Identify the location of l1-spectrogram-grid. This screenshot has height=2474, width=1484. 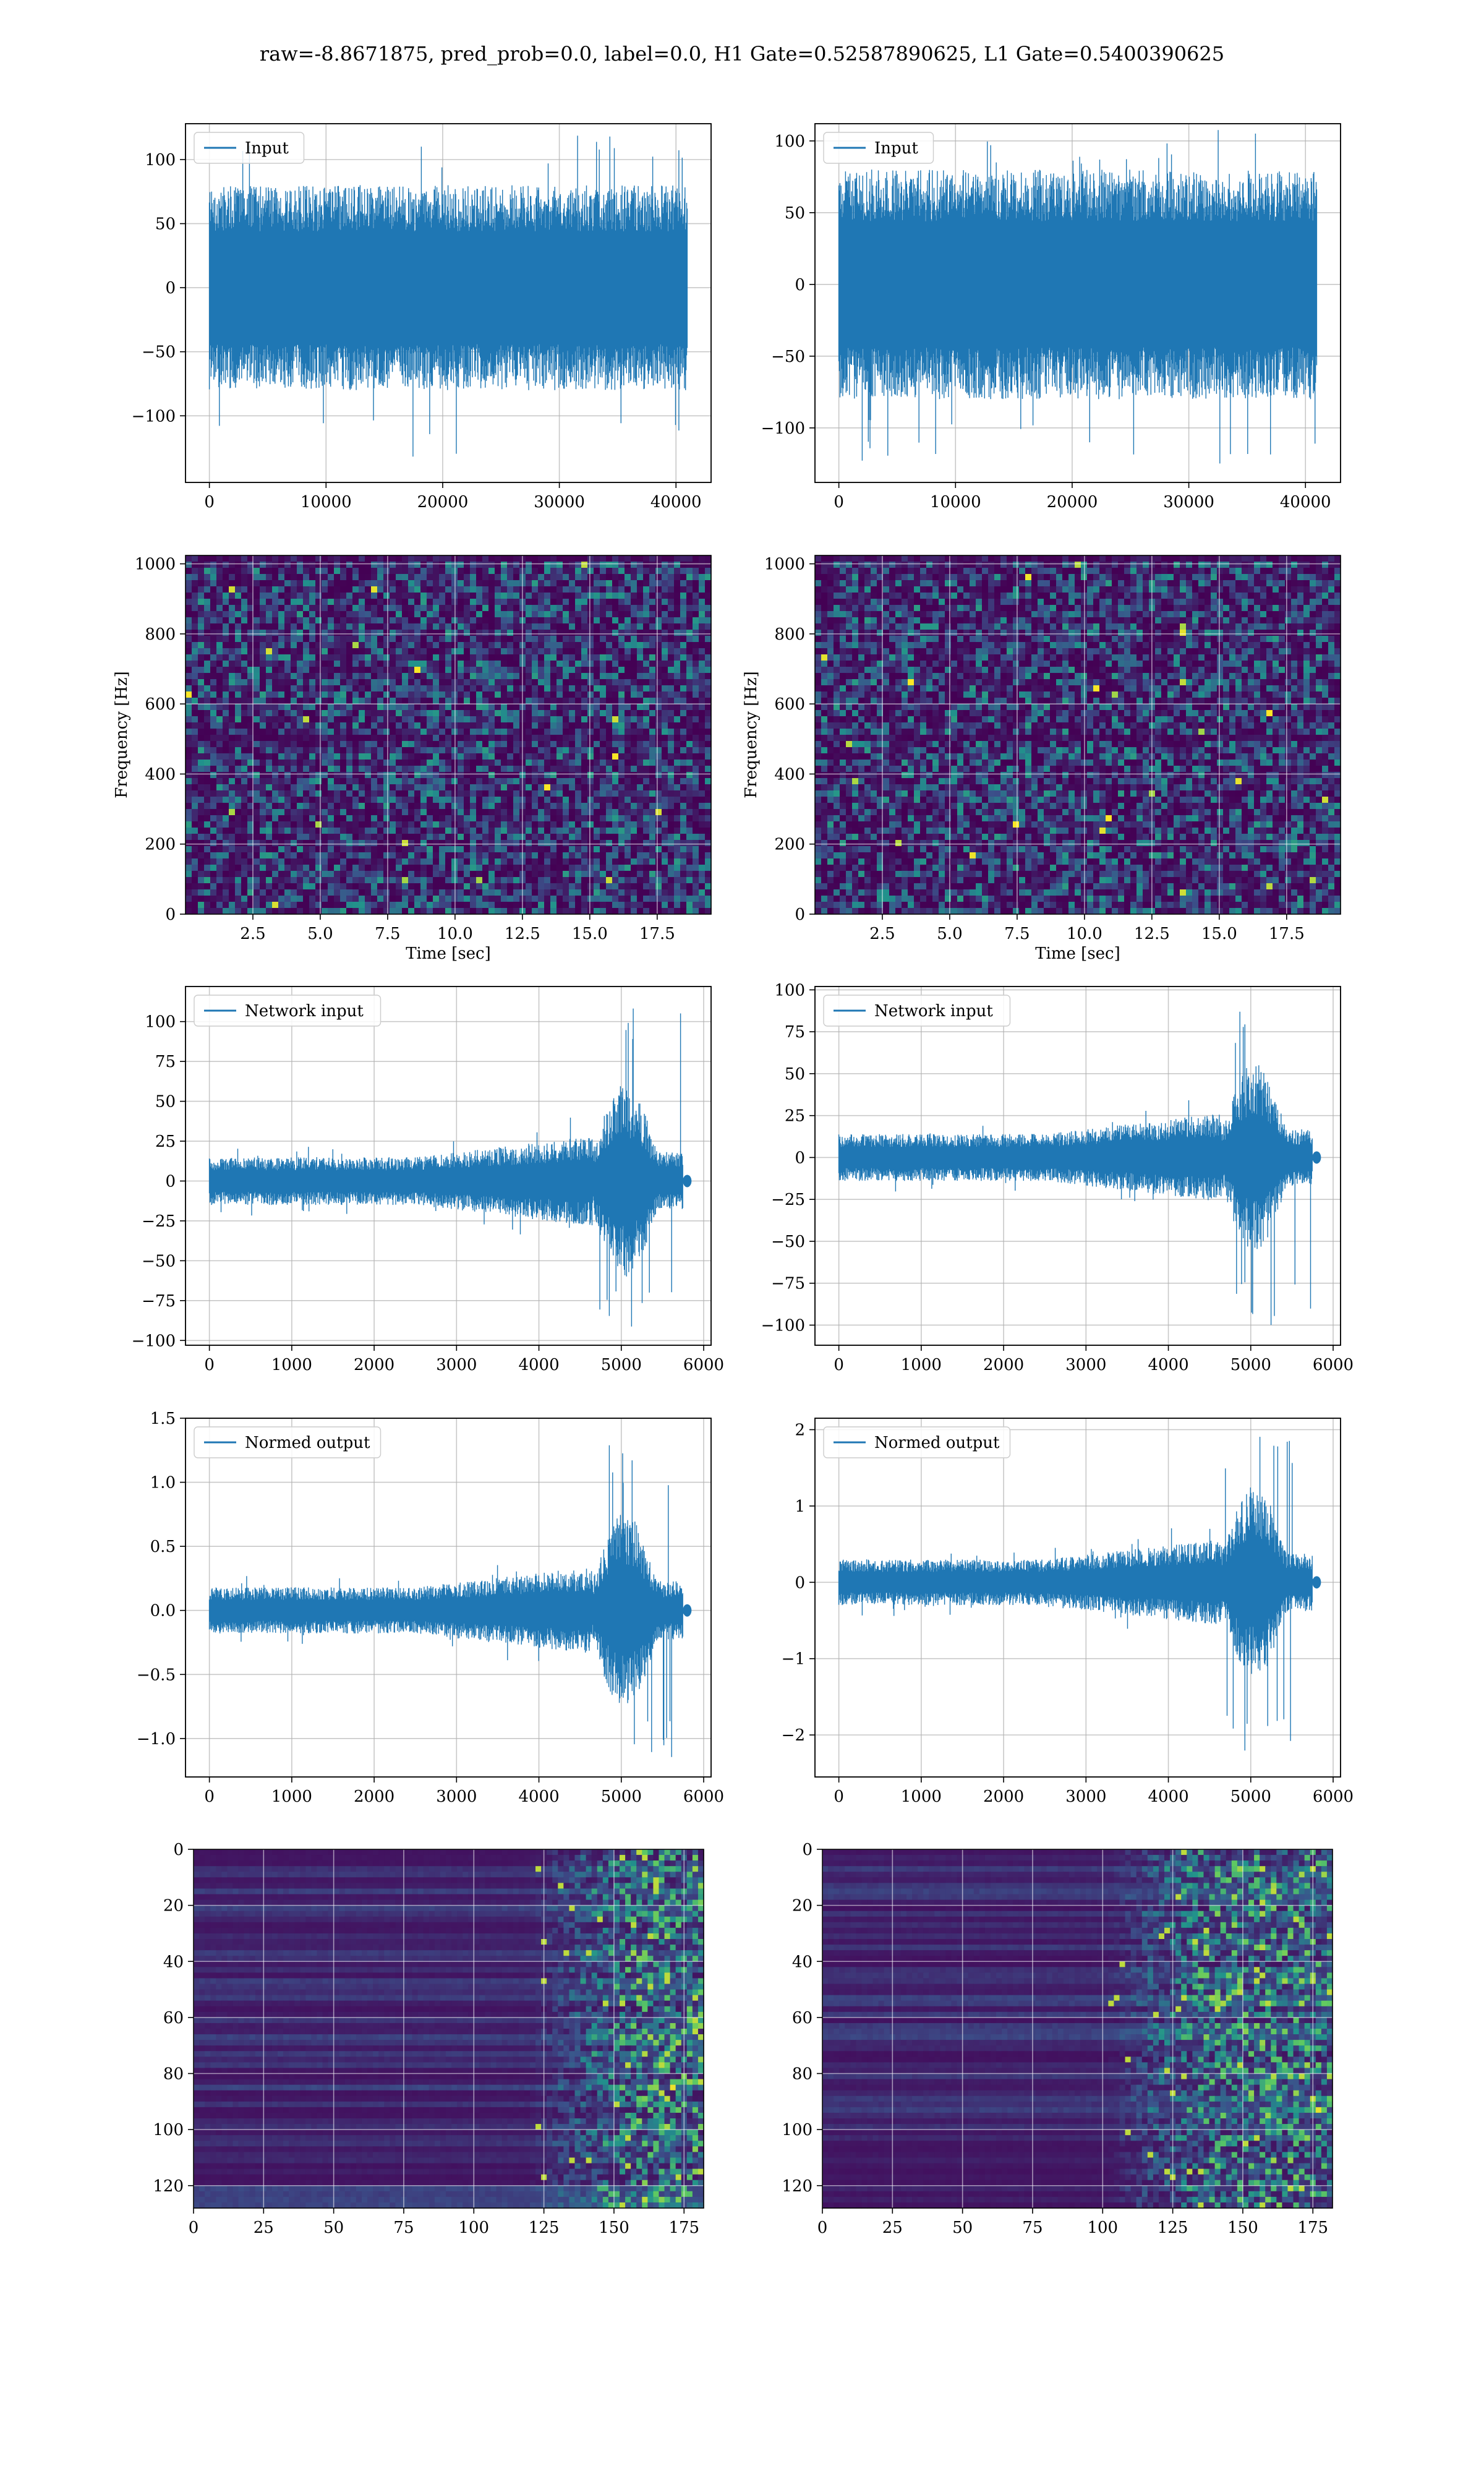
(1078, 735).